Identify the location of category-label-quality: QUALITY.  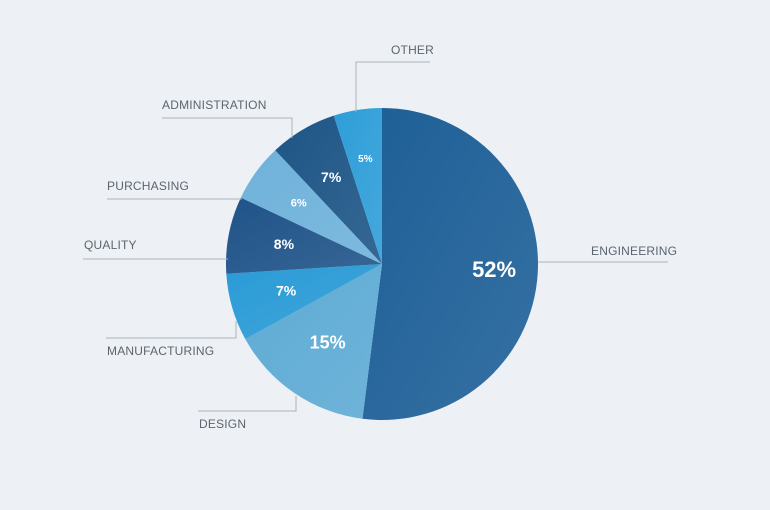
(110, 245).